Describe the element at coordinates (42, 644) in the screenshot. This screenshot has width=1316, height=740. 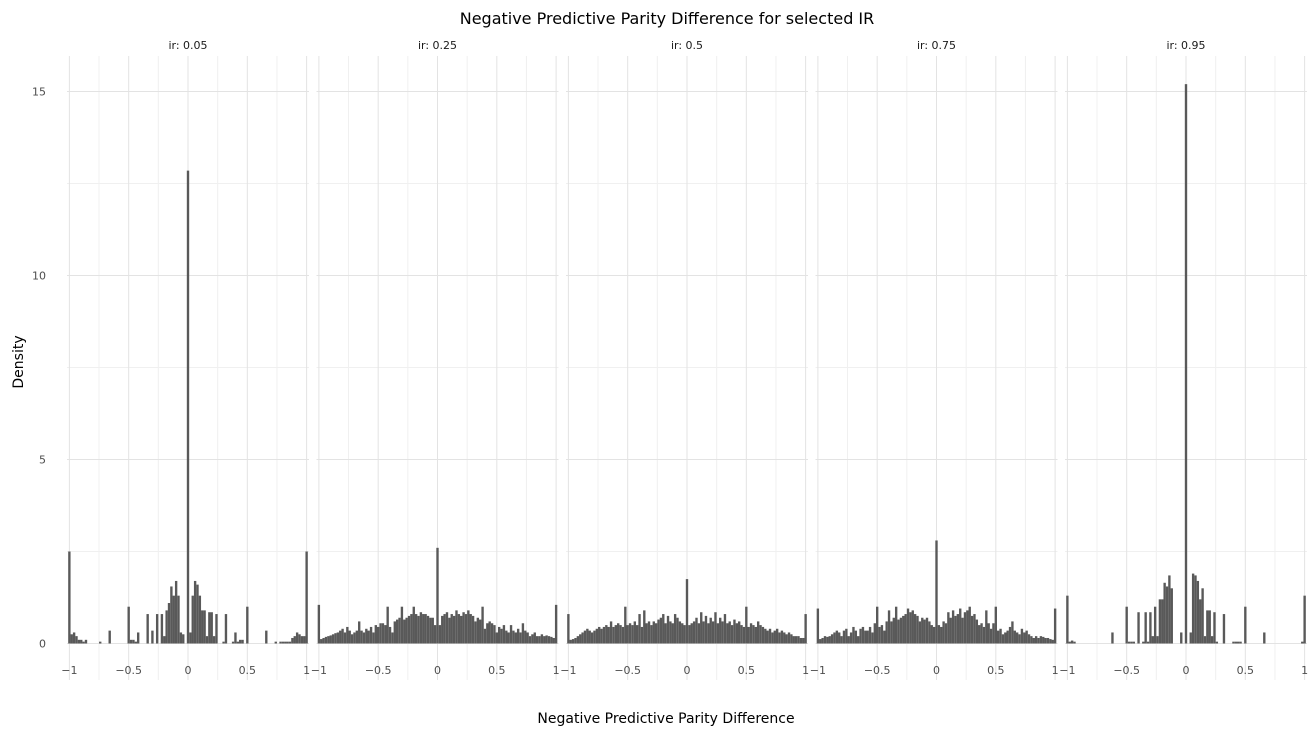
I see `y-tick-label: 0` at that location.